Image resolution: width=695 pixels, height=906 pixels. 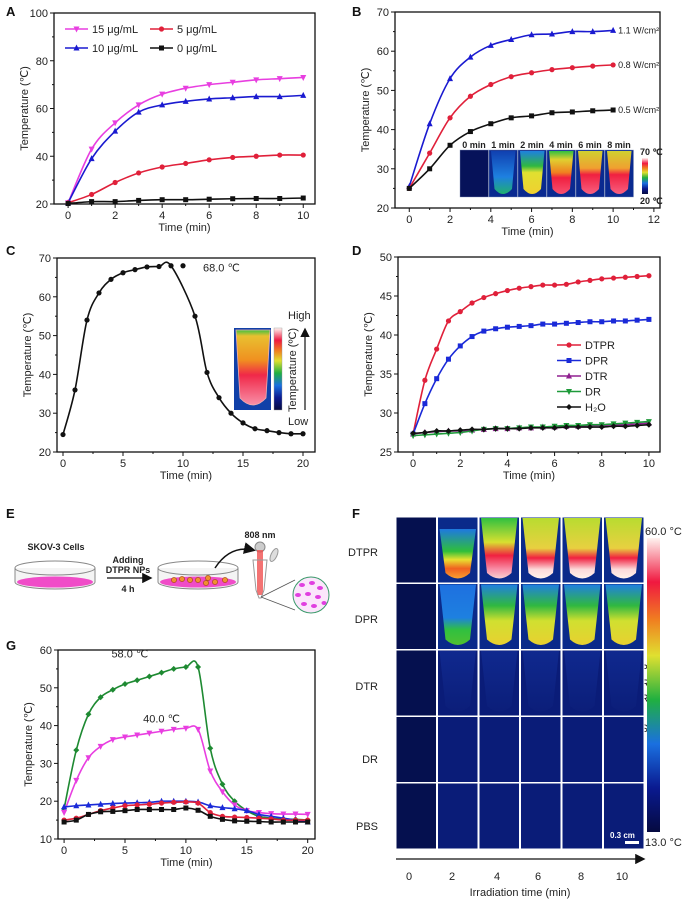 What do you see at coordinates (42, 62) in the screenshot?
I see `y-tick-label: 80` at bounding box center [42, 62].